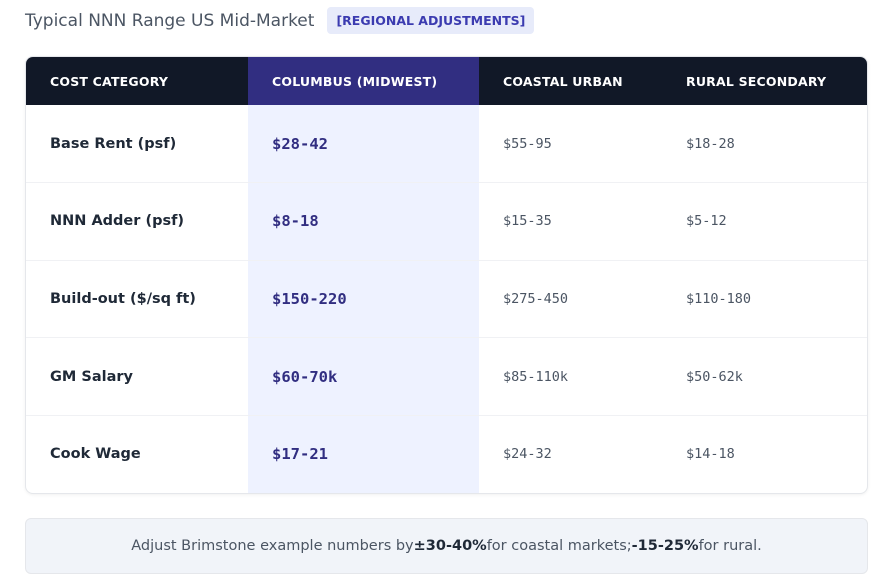  What do you see at coordinates (559, 546) in the screenshot?
I see `note-middle: for coastal markets;` at bounding box center [559, 546].